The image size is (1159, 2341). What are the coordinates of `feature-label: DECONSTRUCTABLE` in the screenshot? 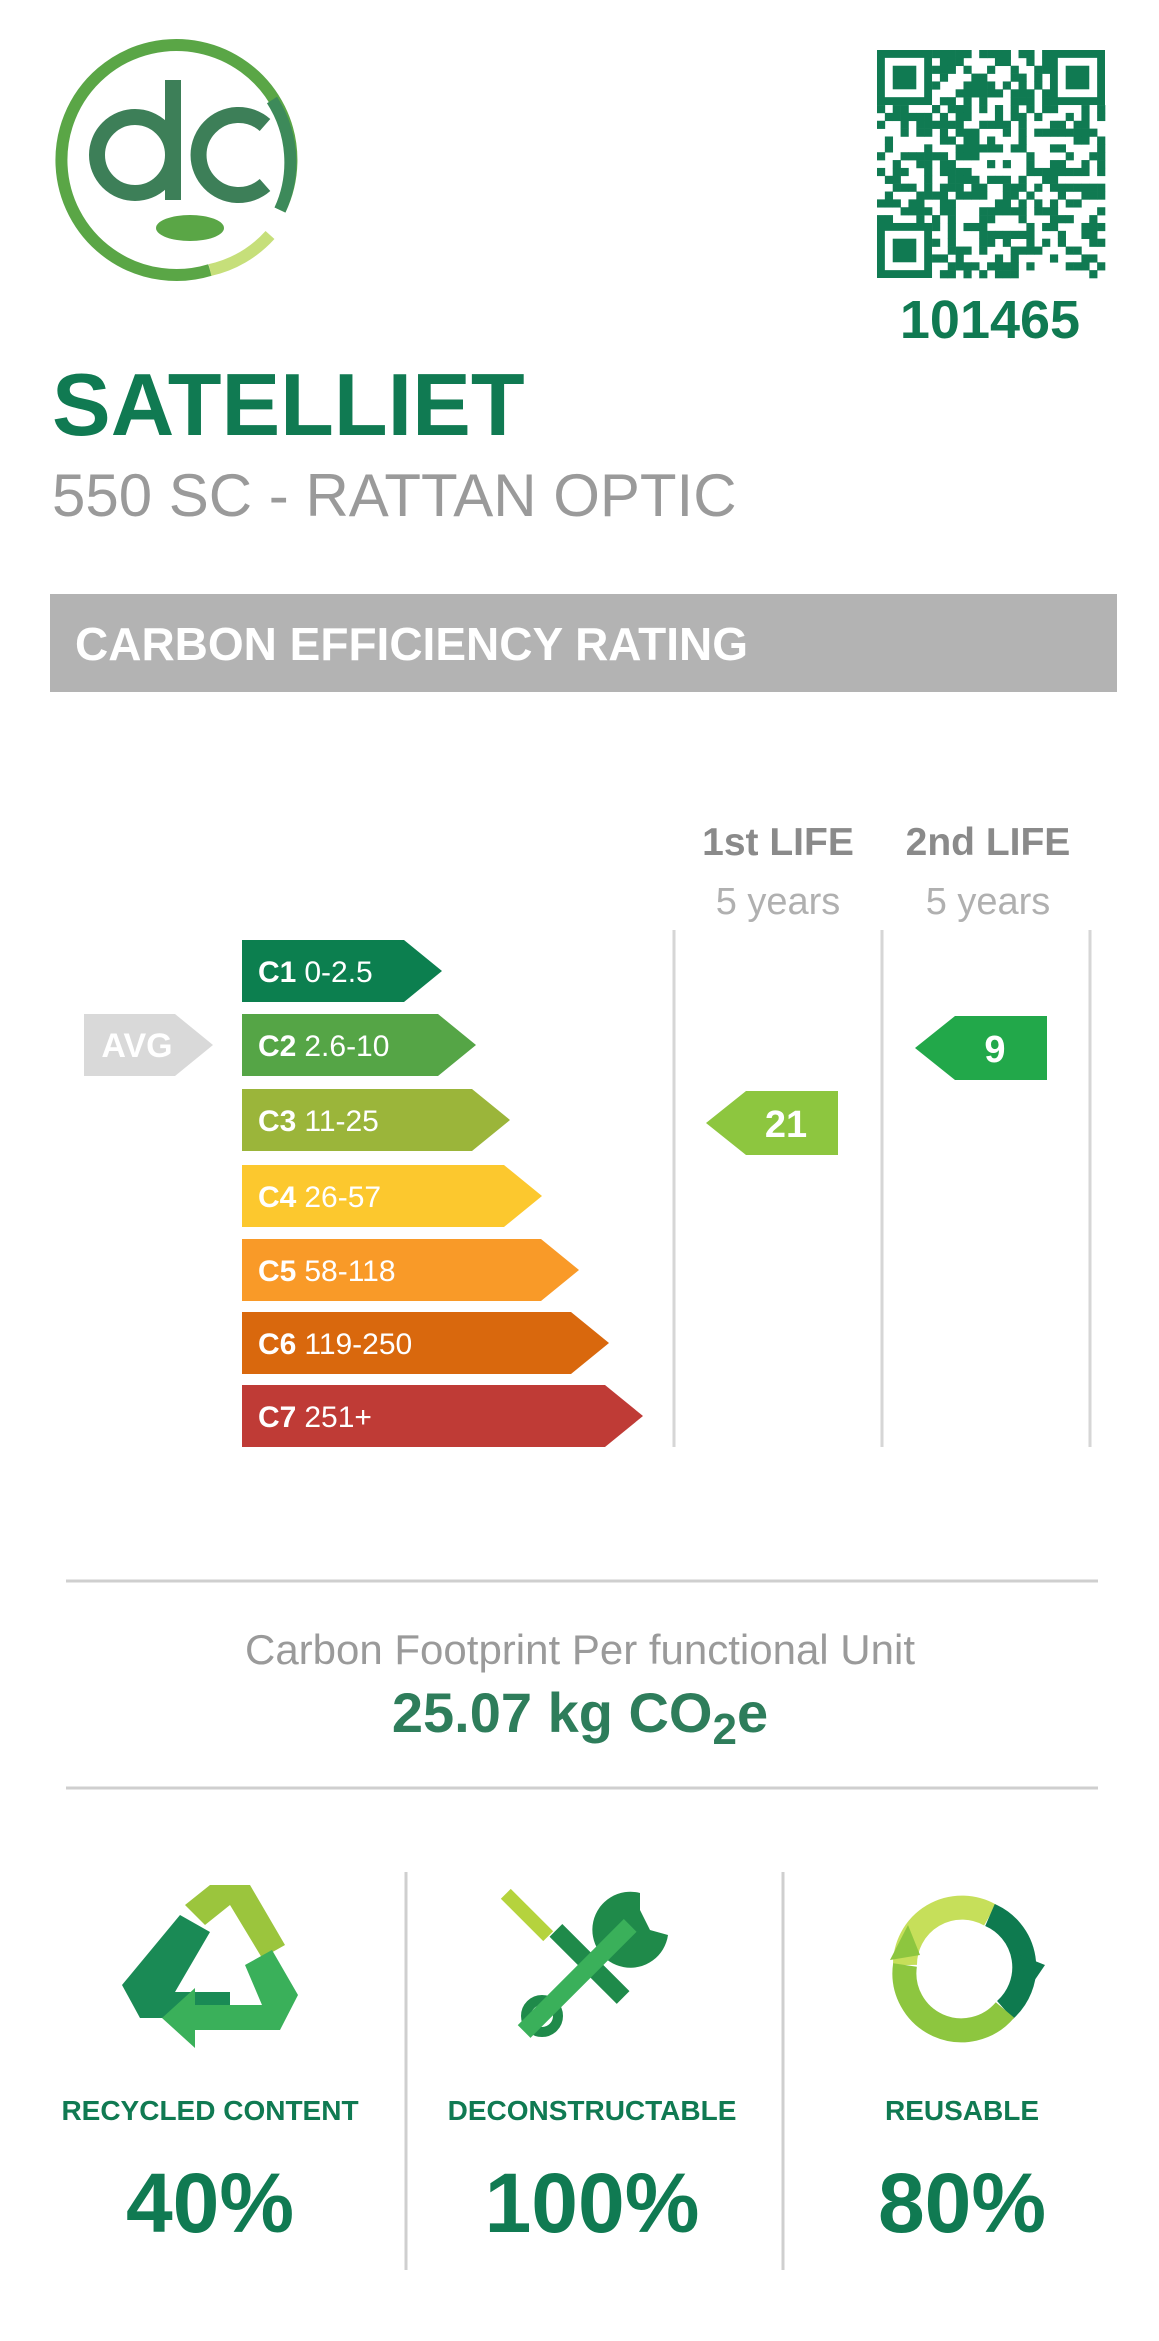 It's located at (592, 2110).